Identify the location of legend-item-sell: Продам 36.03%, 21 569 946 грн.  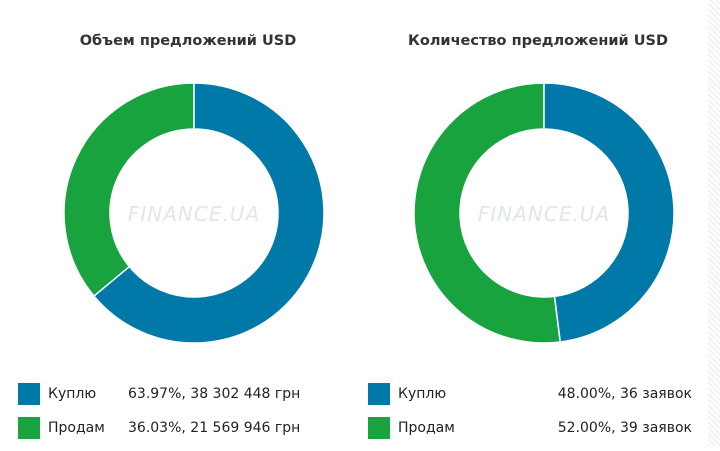
(188, 434).